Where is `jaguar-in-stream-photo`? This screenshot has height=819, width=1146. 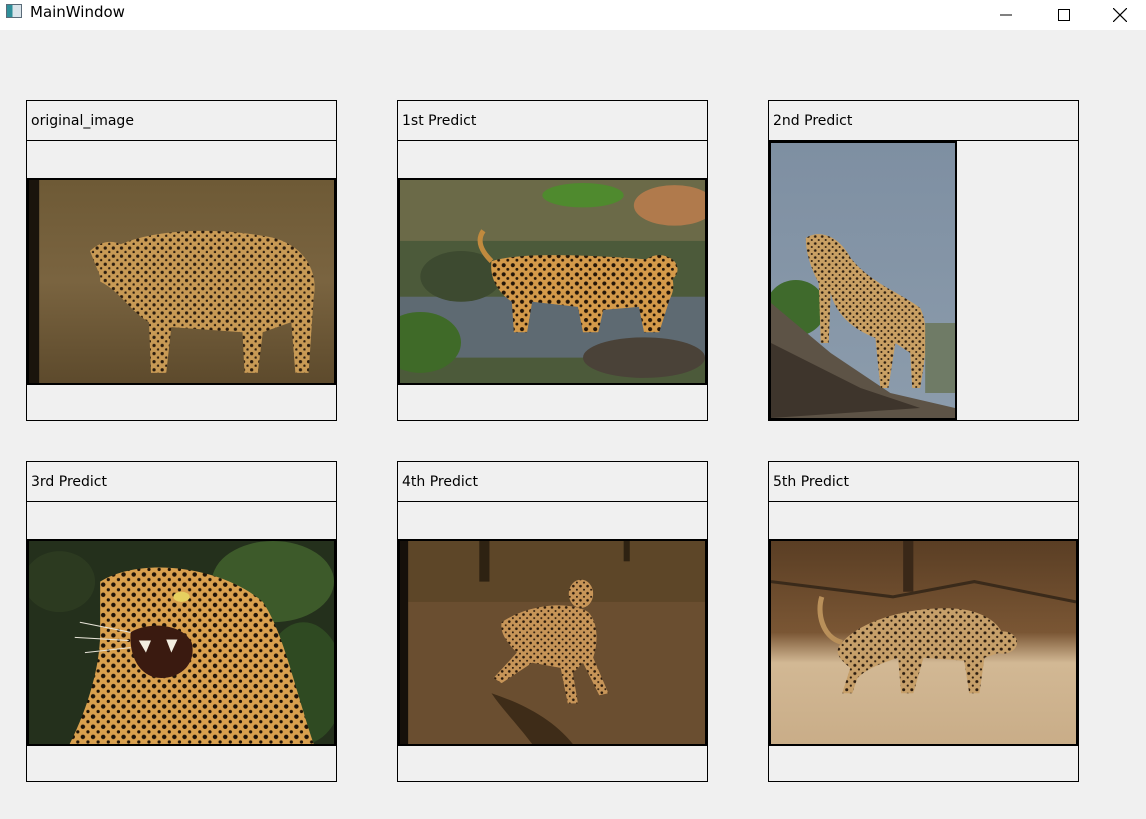
jaguar-in-stream-photo is located at coordinates (552, 281).